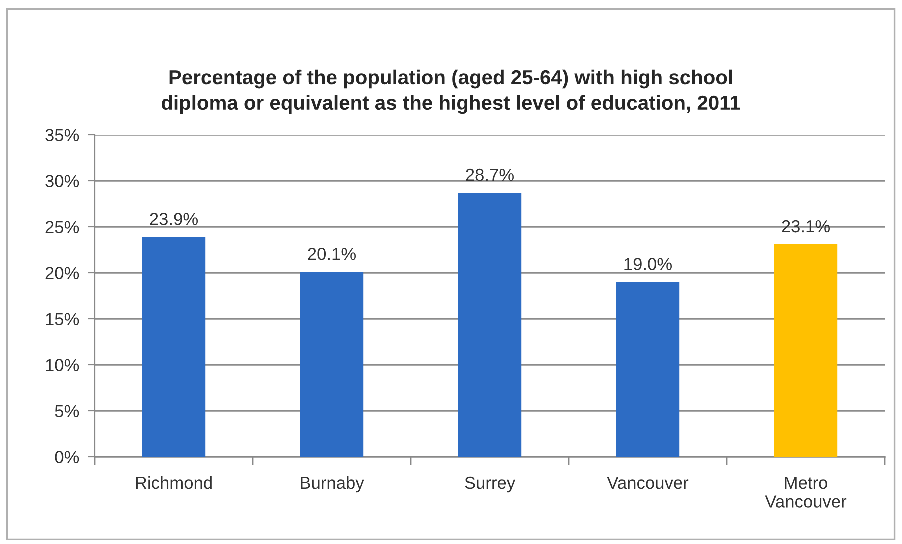 This screenshot has height=544, width=902. What do you see at coordinates (806, 492) in the screenshot?
I see `x-tick-label: Metro Vancouver` at bounding box center [806, 492].